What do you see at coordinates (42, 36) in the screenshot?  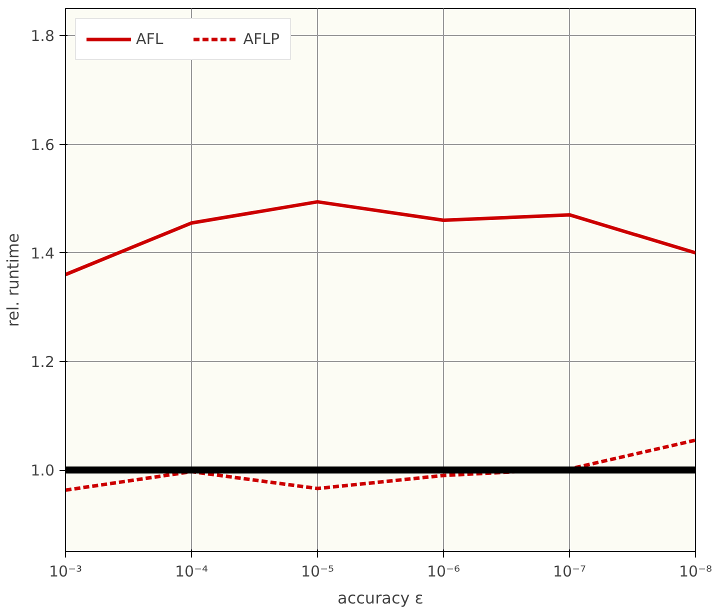 I see `y-tick-label: 1.8` at bounding box center [42, 36].